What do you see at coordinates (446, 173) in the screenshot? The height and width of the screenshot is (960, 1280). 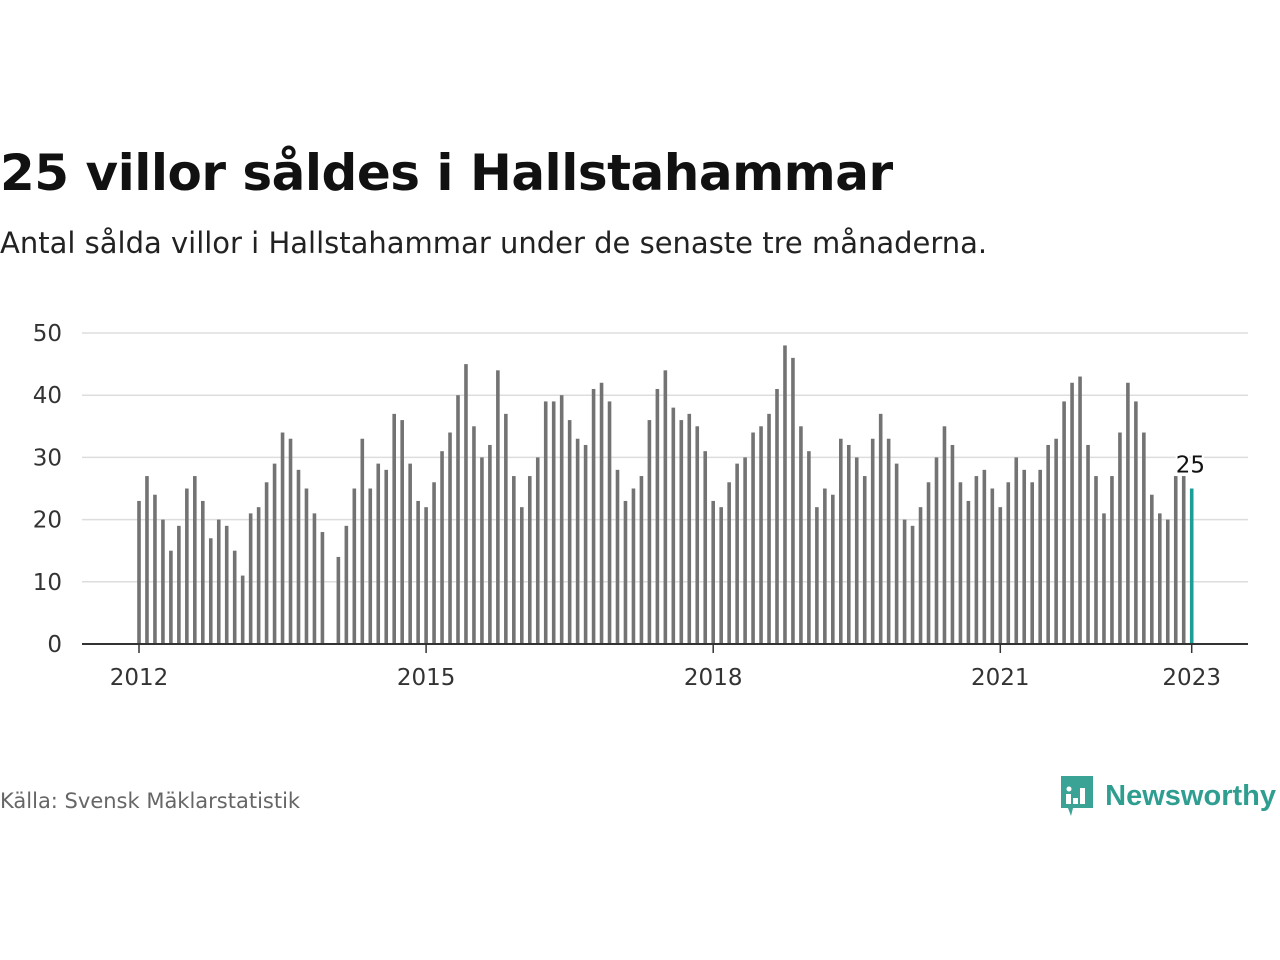 I see `chart-title: 25 villor såldes i Hallstahammar` at bounding box center [446, 173].